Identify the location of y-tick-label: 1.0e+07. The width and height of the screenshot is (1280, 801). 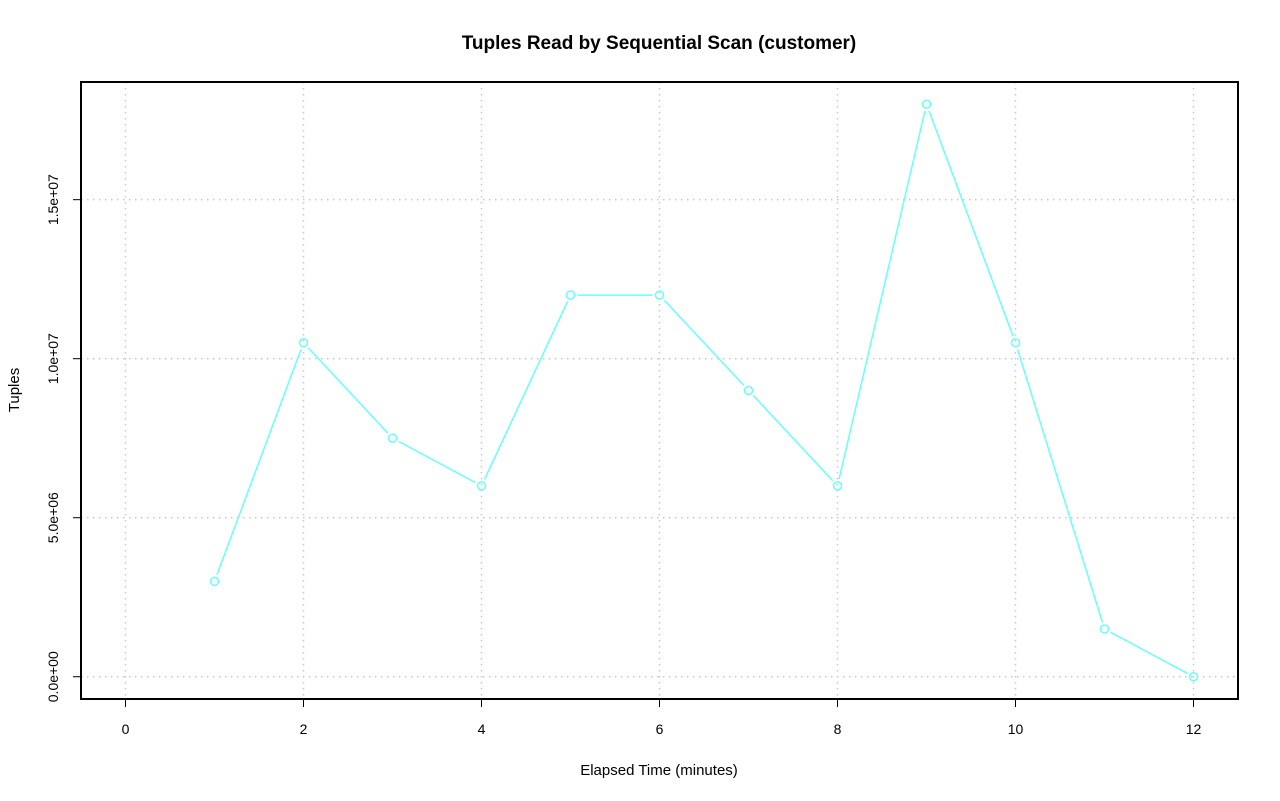
(53, 358).